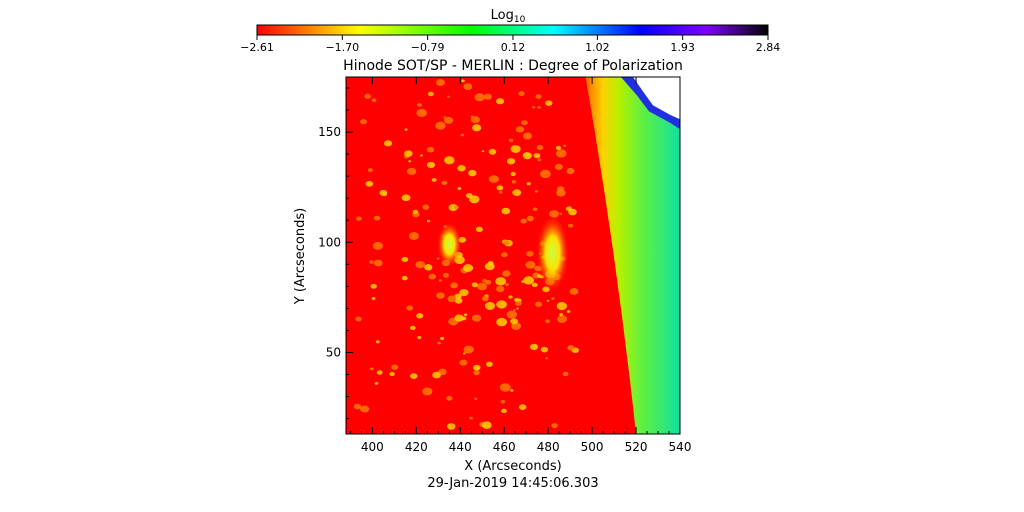 The height and width of the screenshot is (512, 1024). I want to click on x-tick-label: 460, so click(504, 447).